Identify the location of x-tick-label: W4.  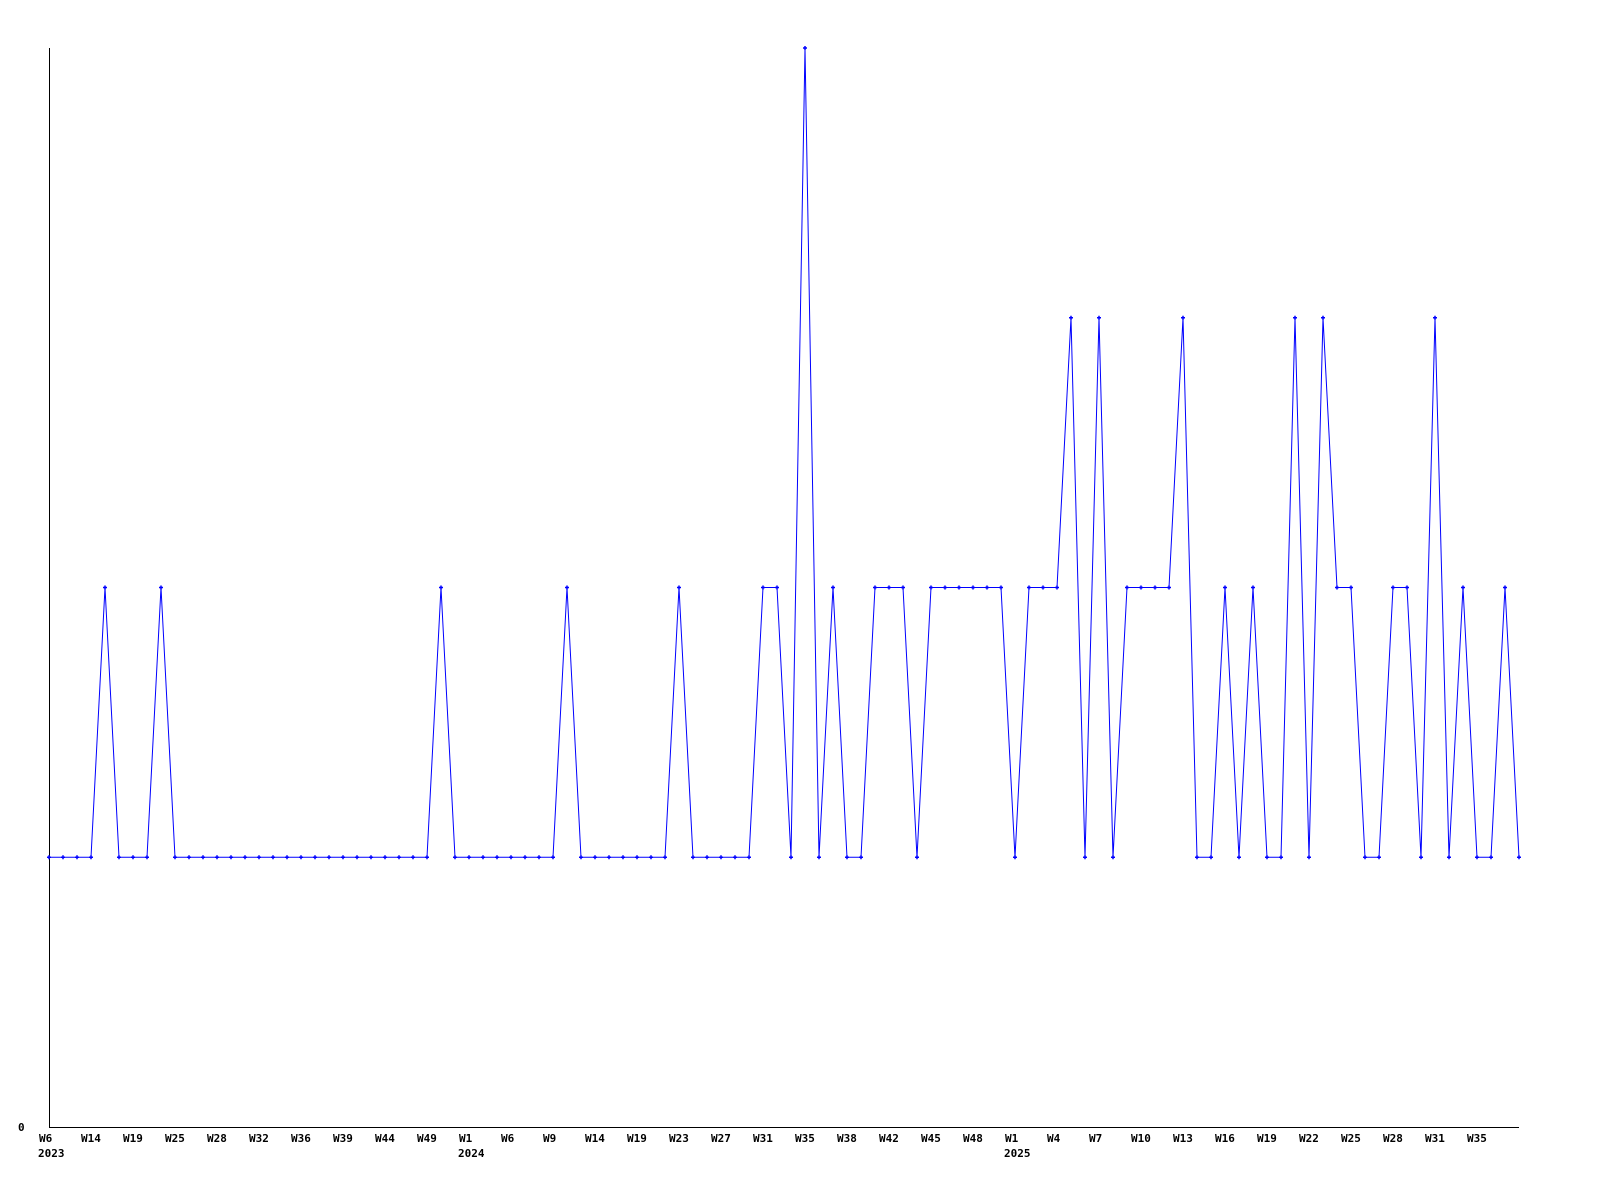
(1054, 1138).